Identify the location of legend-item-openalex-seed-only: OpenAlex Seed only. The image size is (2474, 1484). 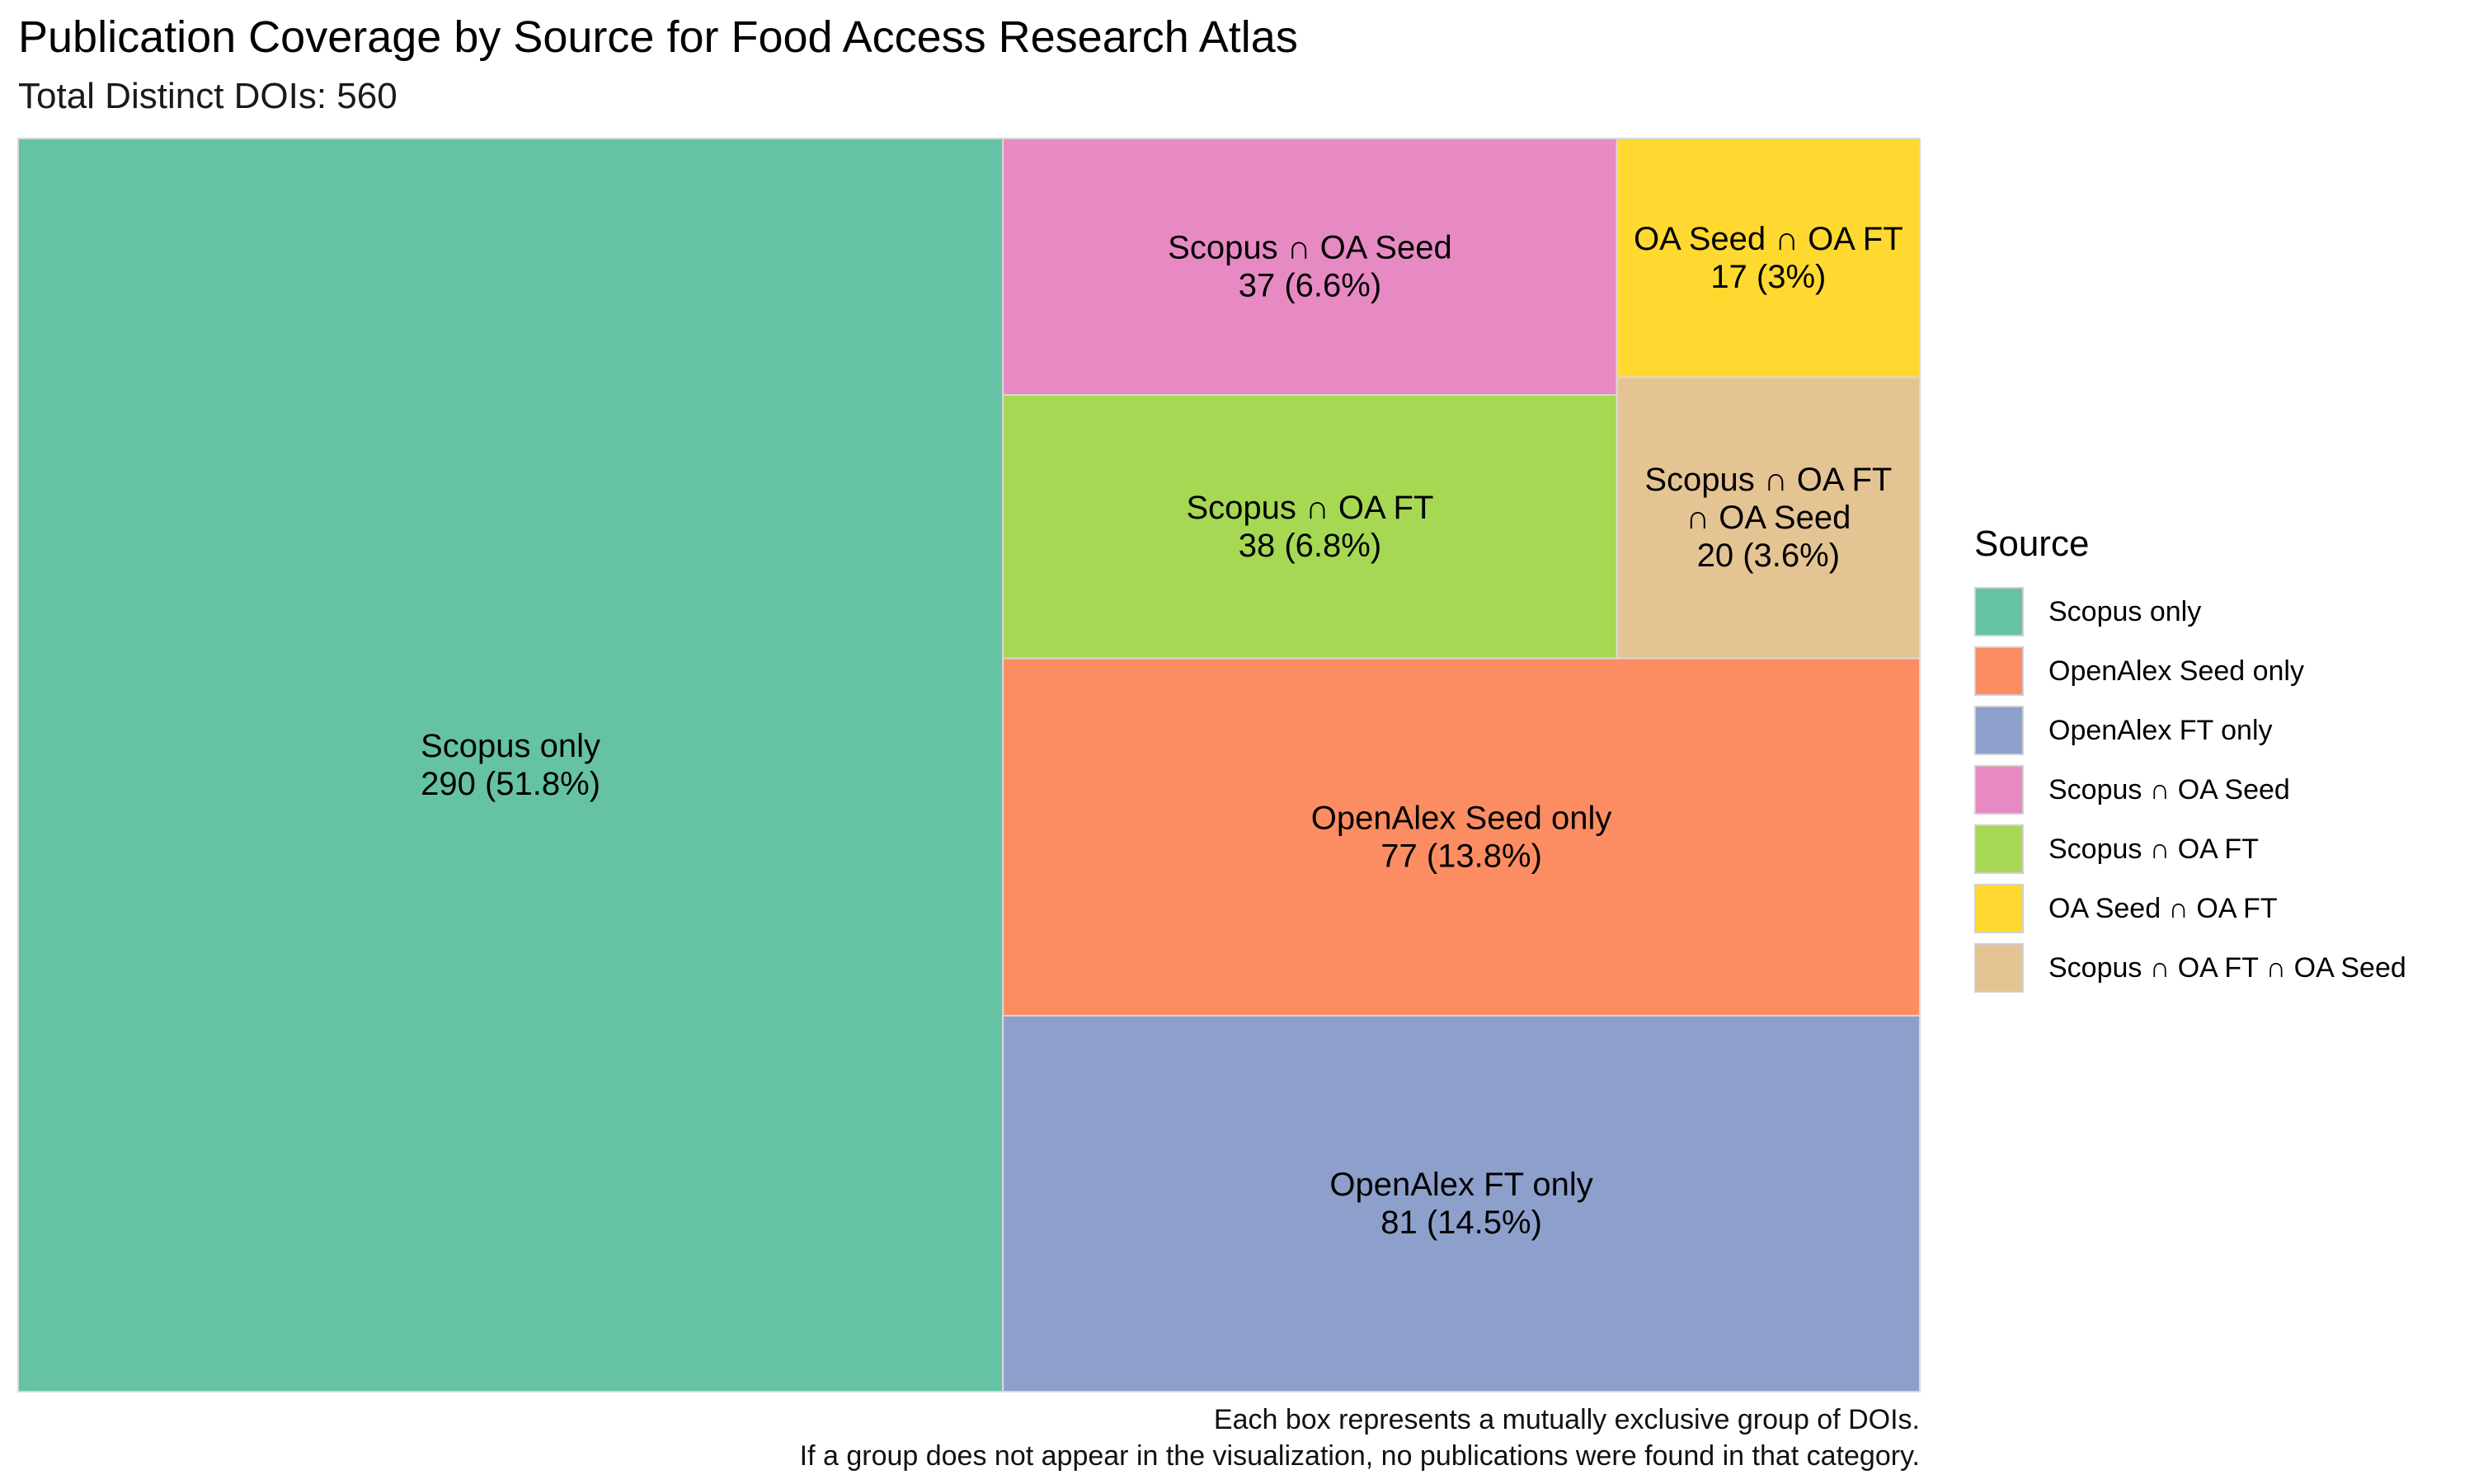
(2190, 671).